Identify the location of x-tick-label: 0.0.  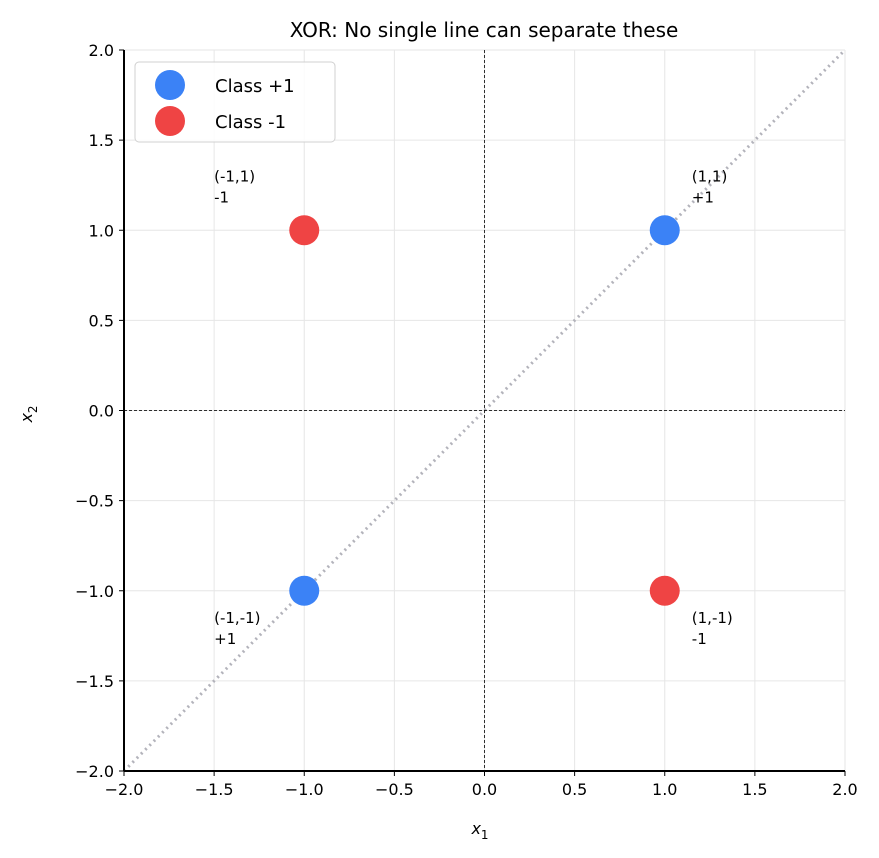
(484, 789).